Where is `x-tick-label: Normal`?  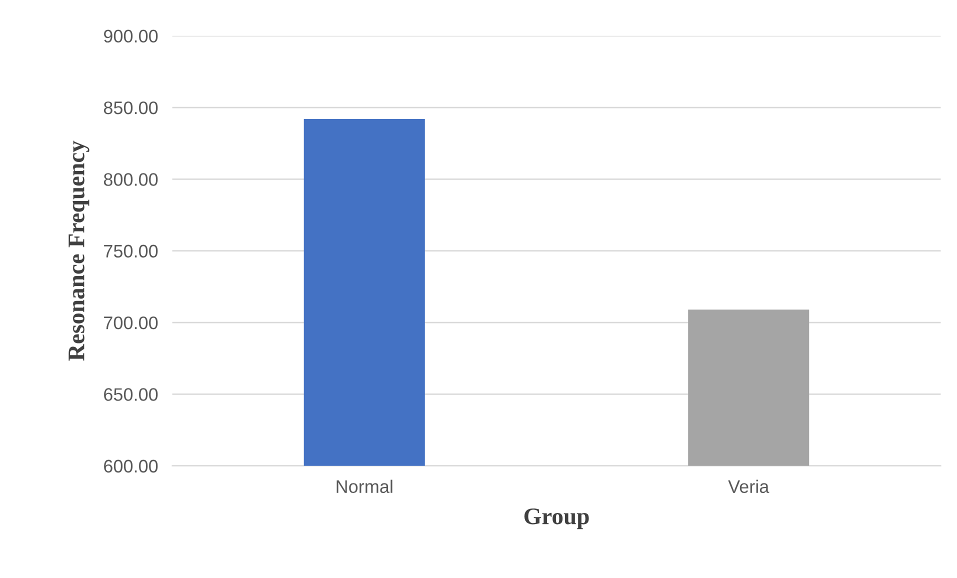
x-tick-label: Normal is located at coordinates (364, 487).